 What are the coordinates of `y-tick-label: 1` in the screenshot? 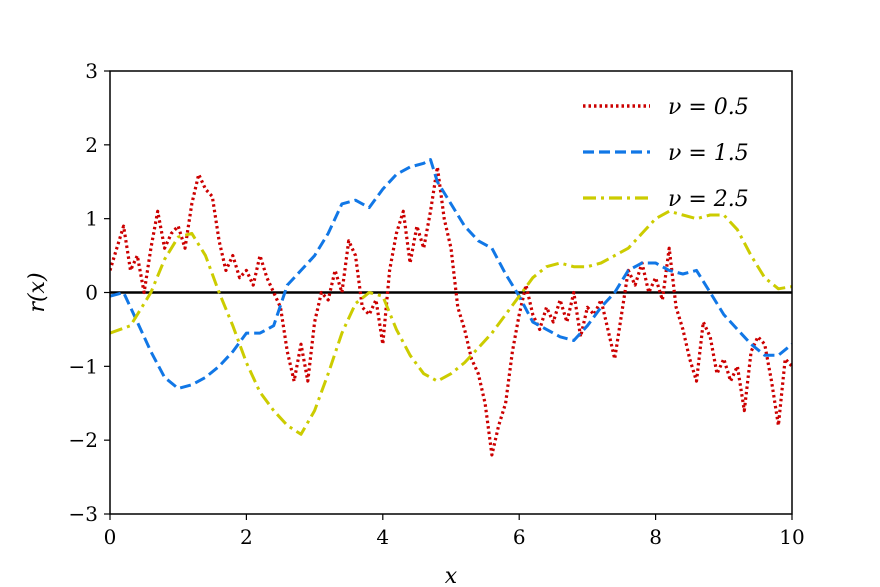 It's located at (91, 219).